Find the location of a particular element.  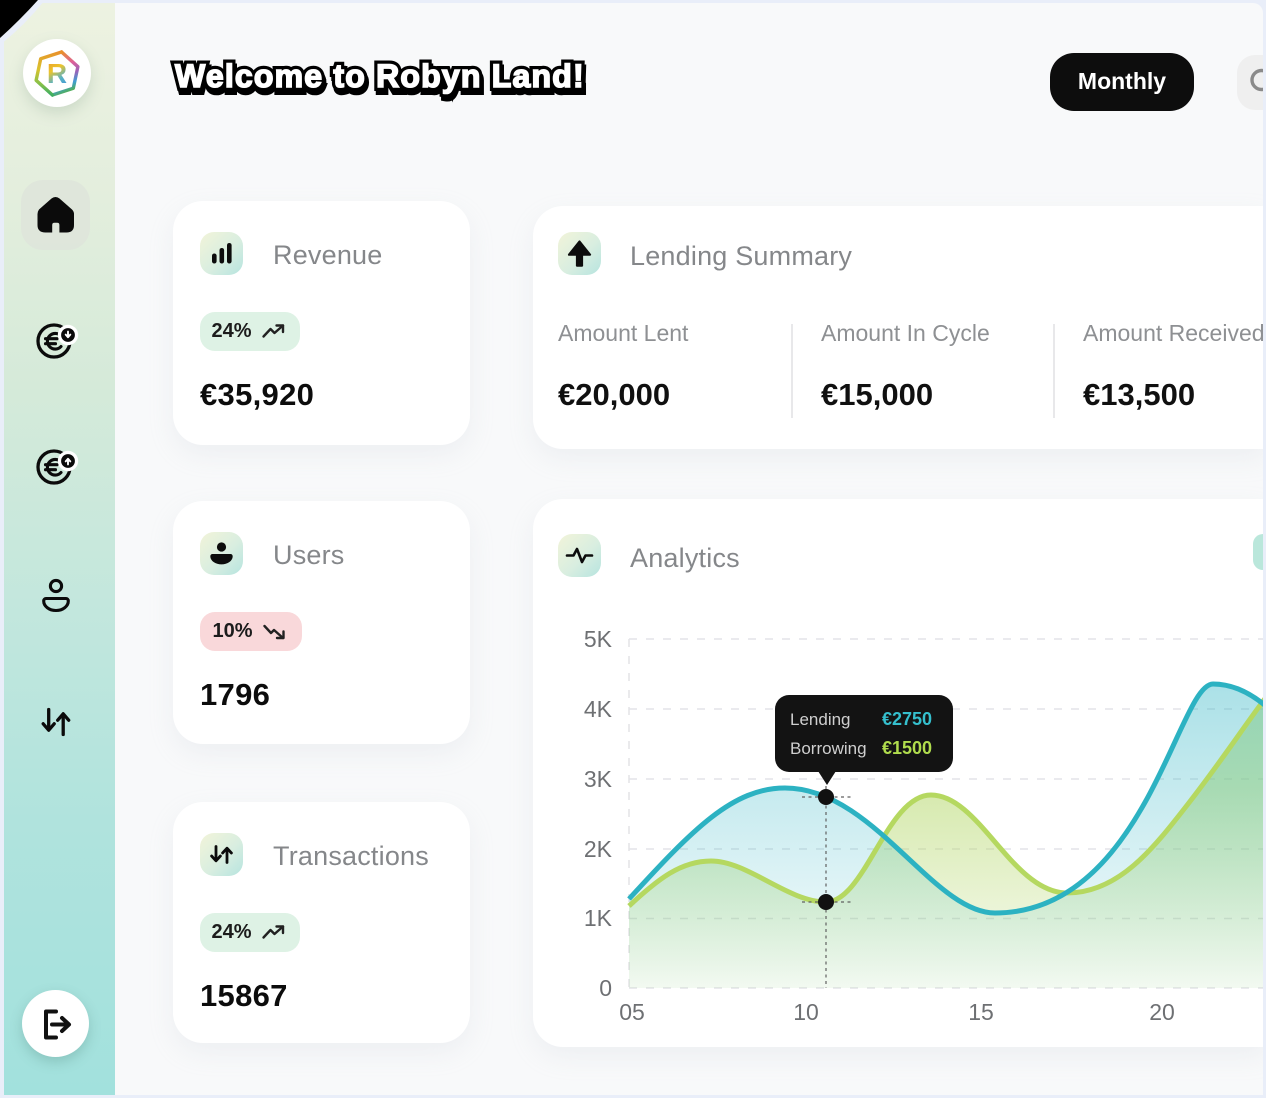

svg-text: 05 is located at coordinates (632, 1012).